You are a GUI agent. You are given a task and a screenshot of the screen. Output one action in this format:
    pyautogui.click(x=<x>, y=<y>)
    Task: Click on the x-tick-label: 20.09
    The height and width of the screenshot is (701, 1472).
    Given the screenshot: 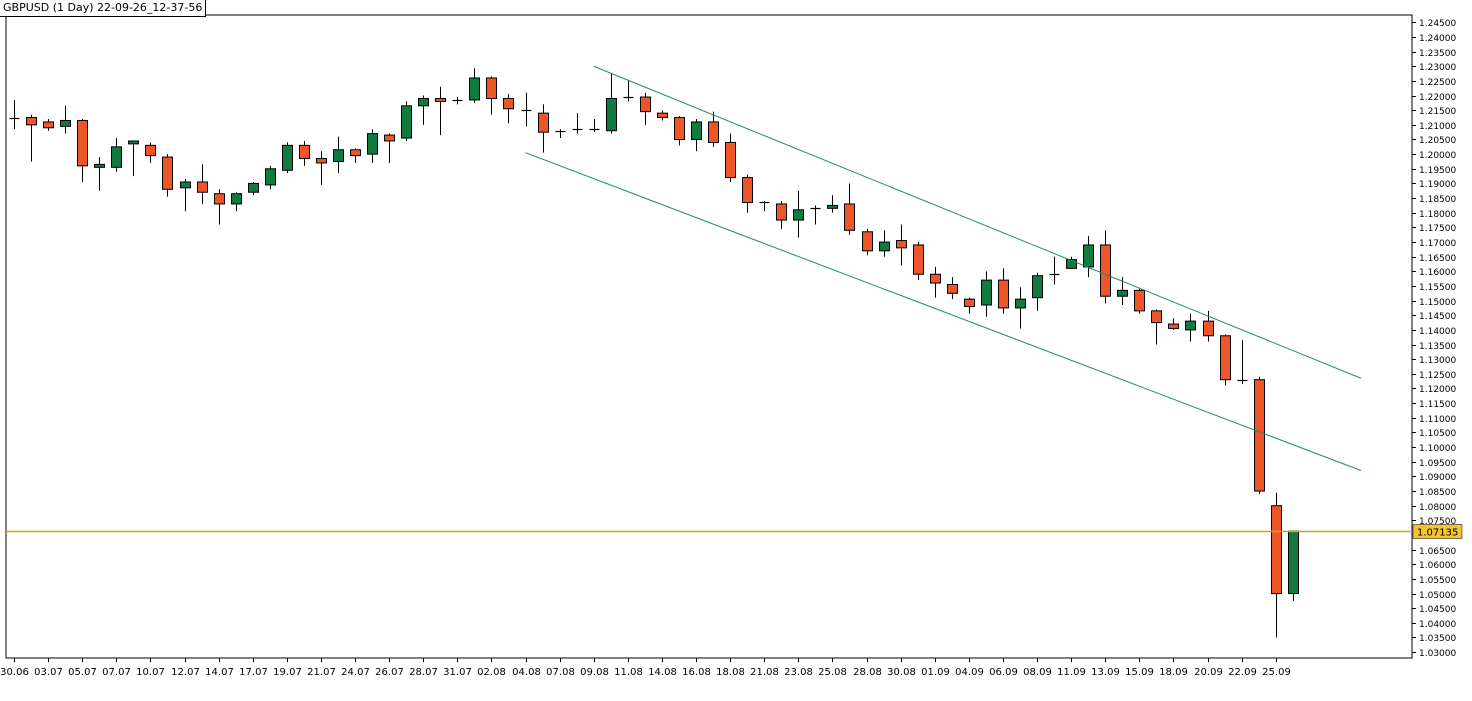 What is the action you would take?
    pyautogui.click(x=1208, y=672)
    